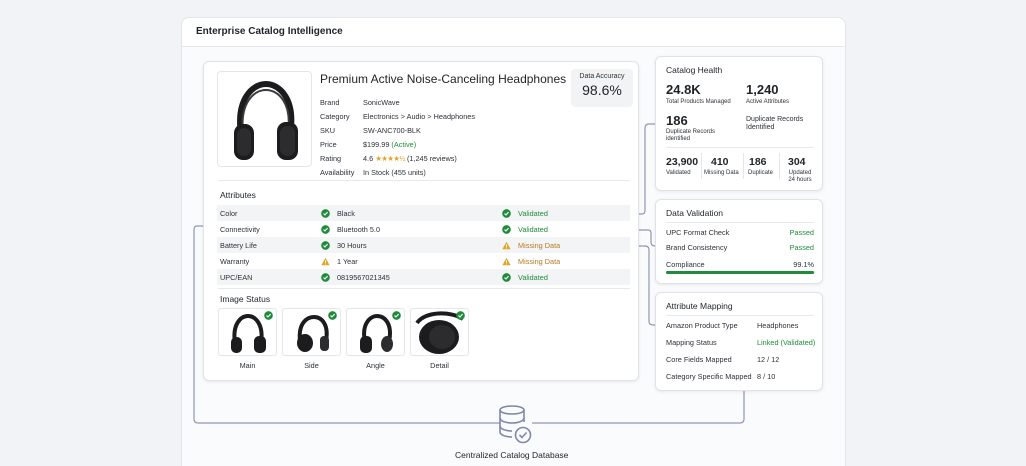 The image size is (1026, 466). Describe the element at coordinates (411, 261) in the screenshot. I see `attribute-value-cell: 1 Year` at that location.